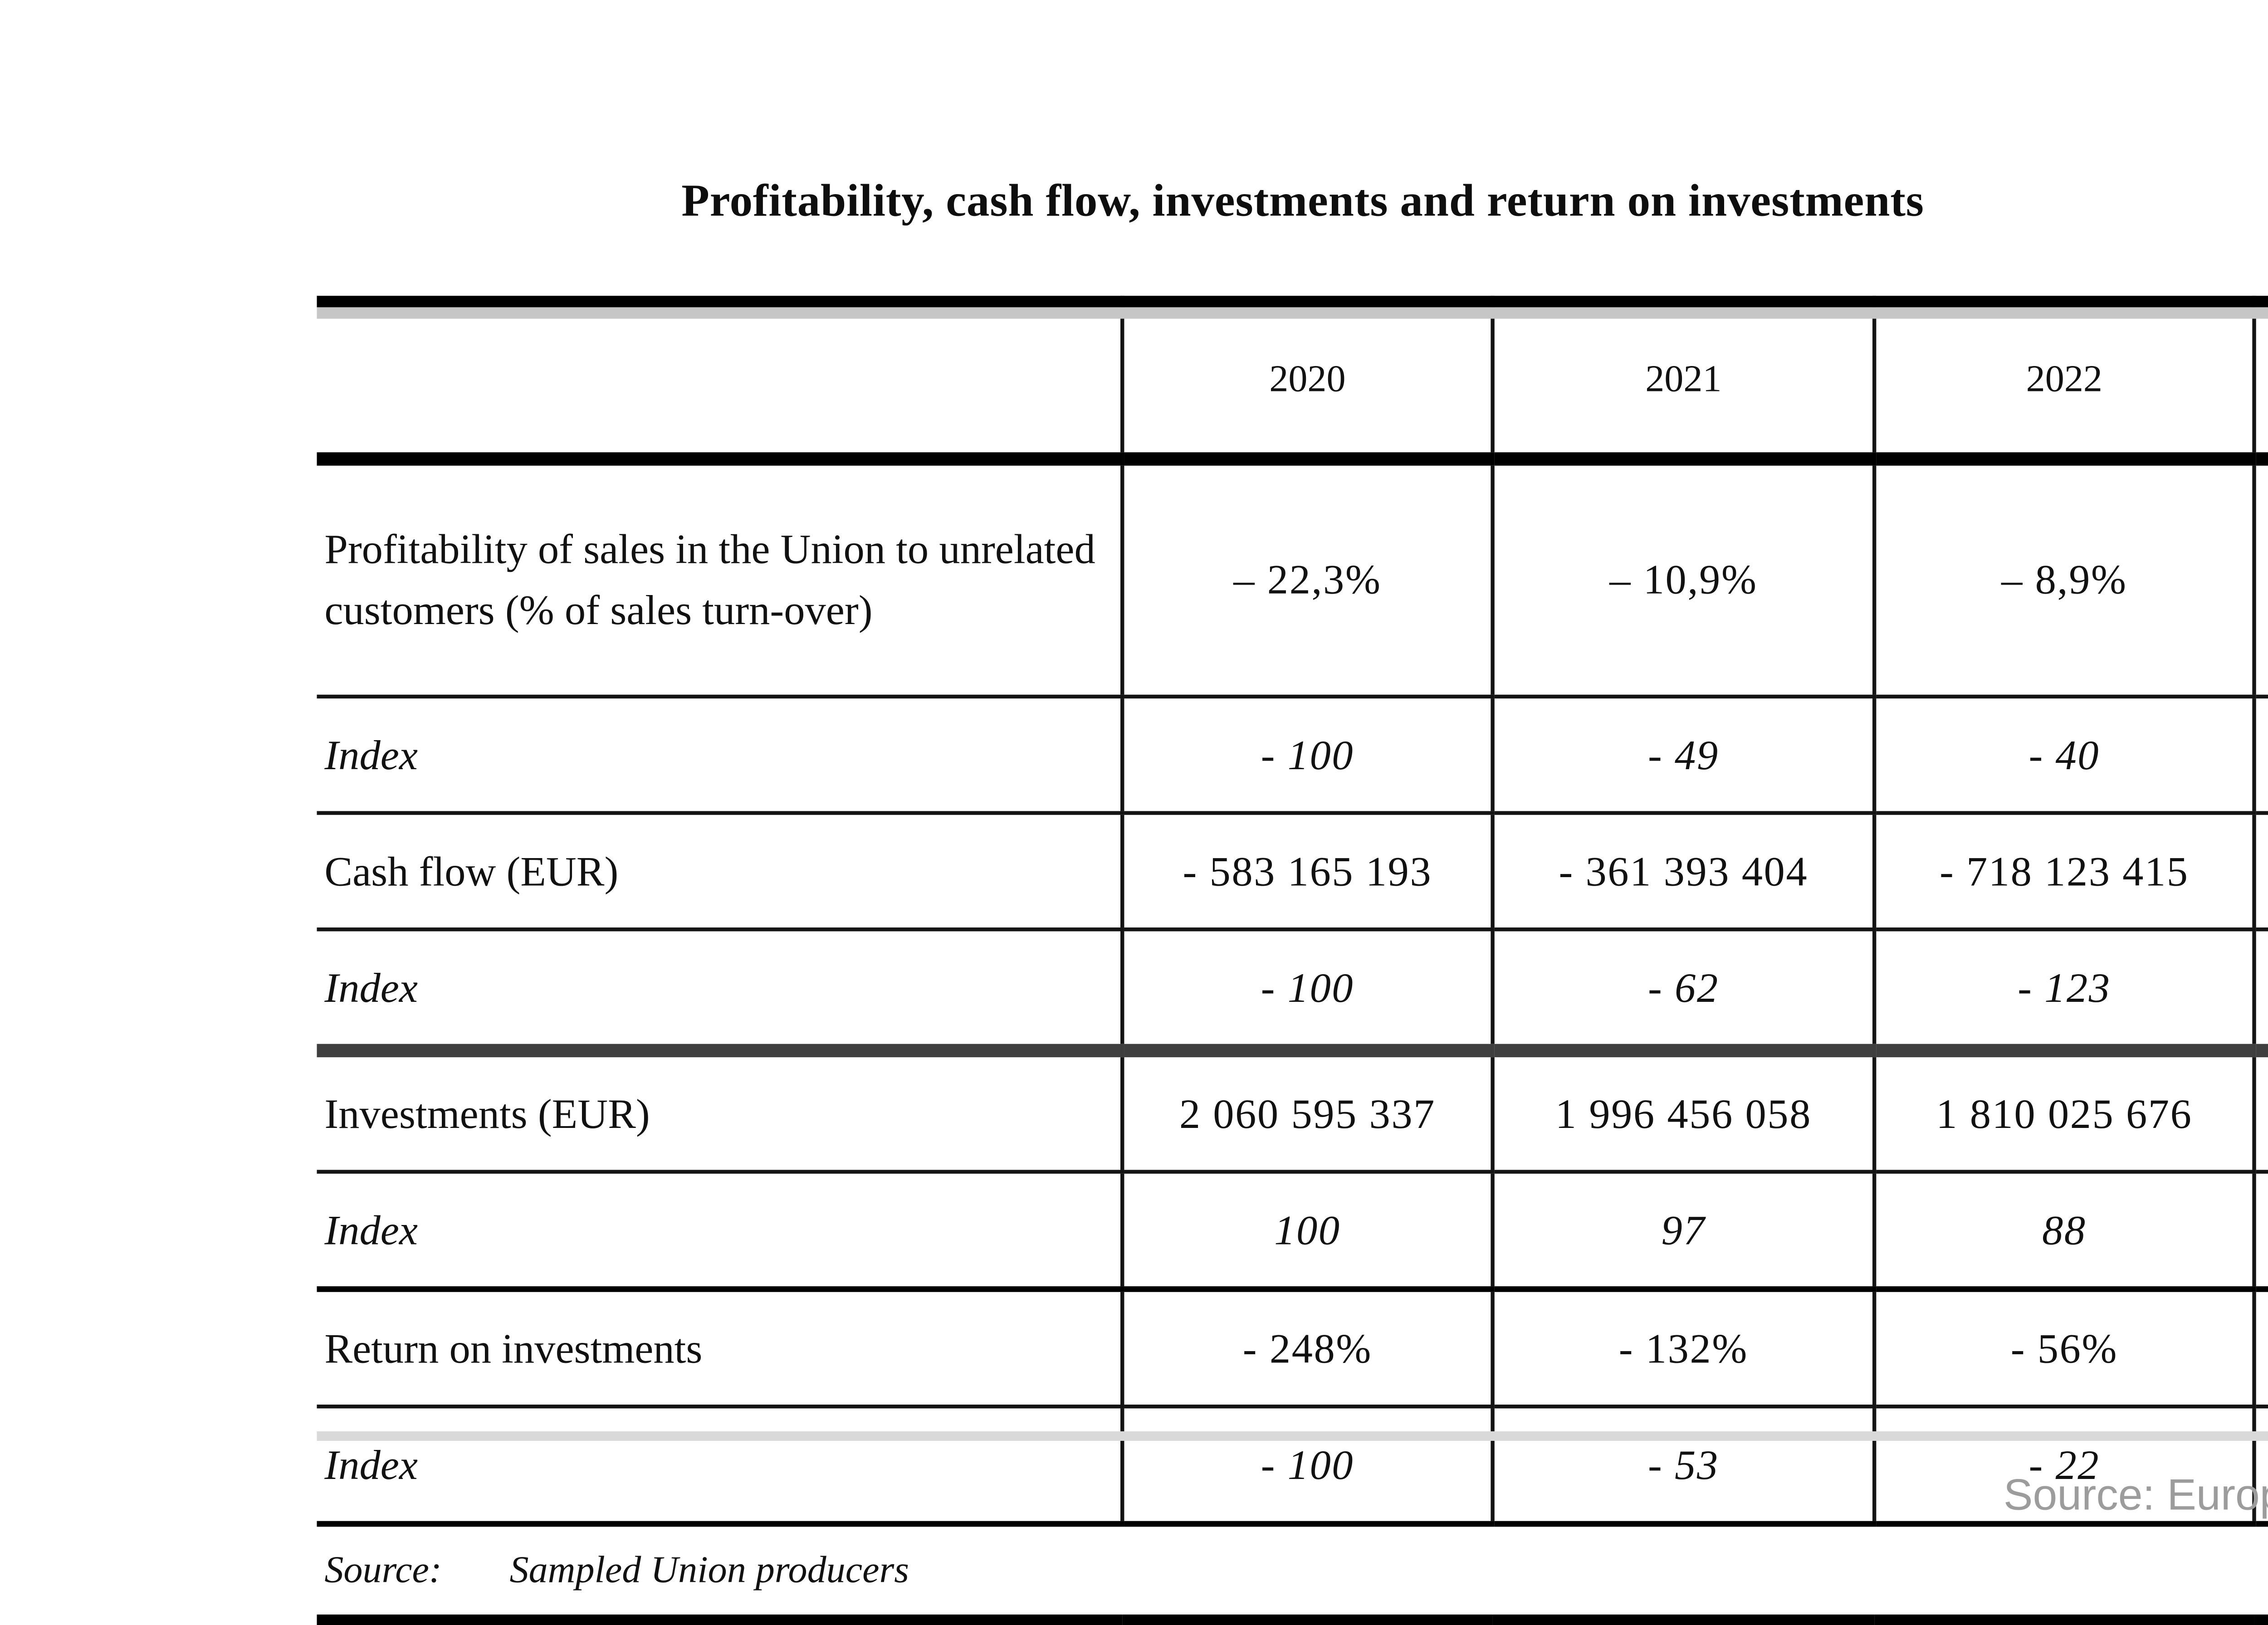 Image resolution: width=2268 pixels, height=1625 pixels. Describe the element at coordinates (2063, 872) in the screenshot. I see `value-cell: - 718 123 415` at that location.